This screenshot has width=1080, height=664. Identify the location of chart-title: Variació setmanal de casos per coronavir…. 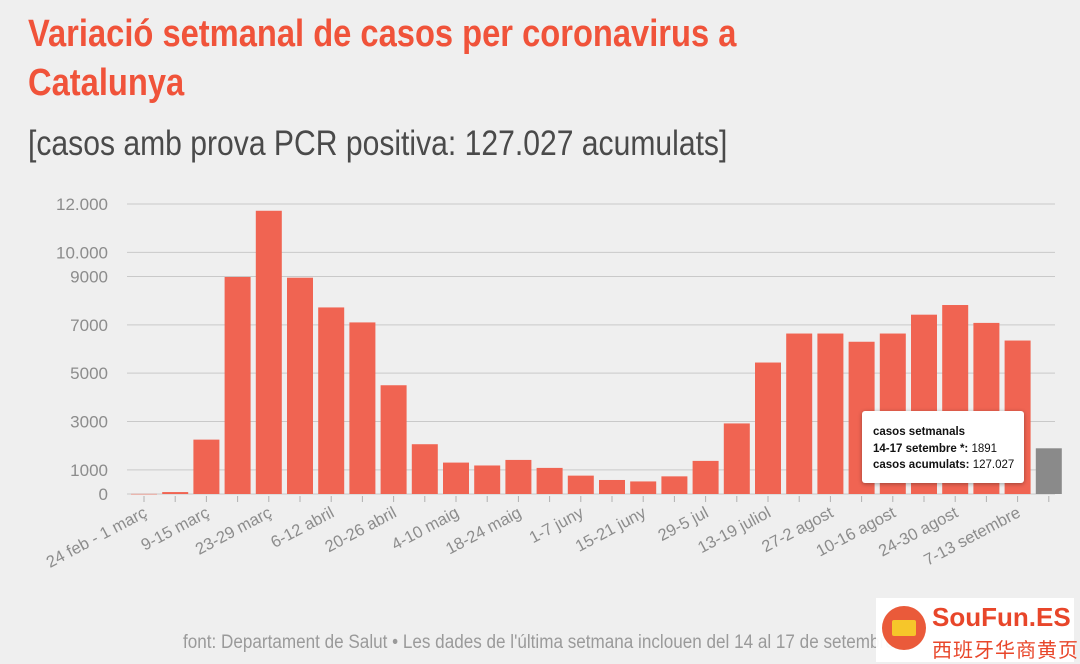
(382, 58).